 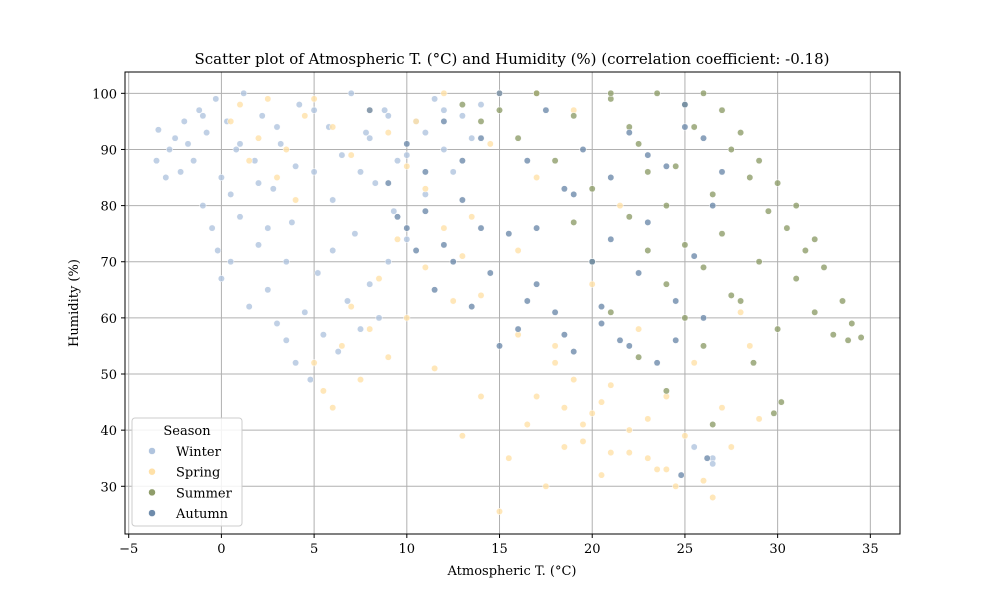 I want to click on x-axis-label: Atmospheric T. (°C), so click(x=512, y=571).